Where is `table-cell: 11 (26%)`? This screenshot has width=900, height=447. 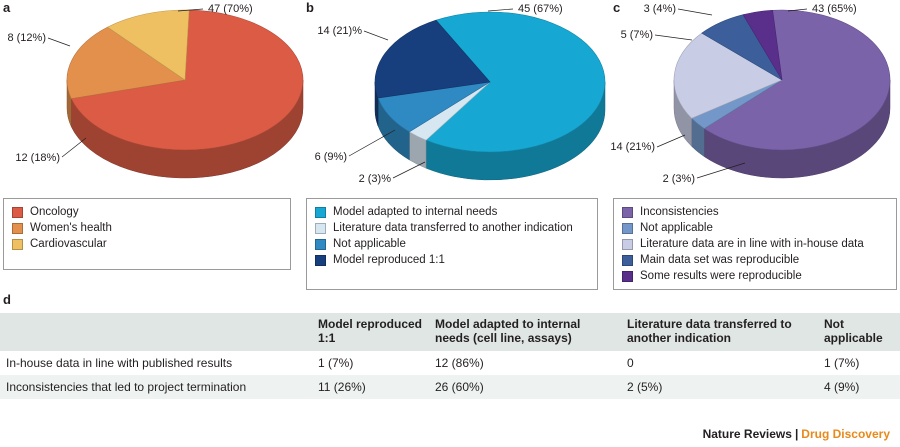
table-cell: 11 (26%) is located at coordinates (370, 387).